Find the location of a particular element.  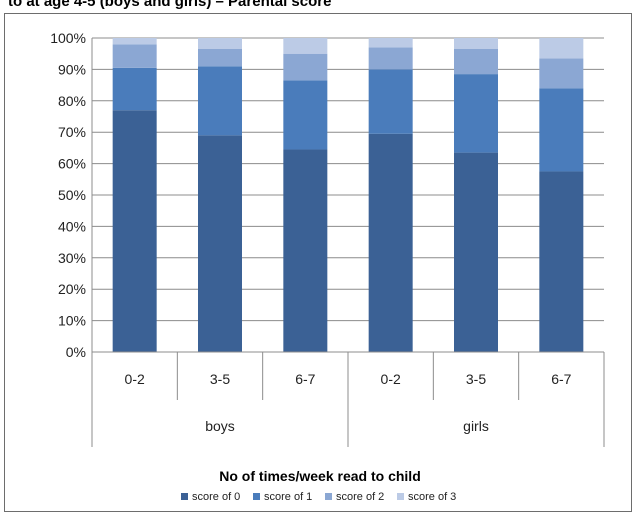

y-tick-label: 10% is located at coordinates (72, 321).